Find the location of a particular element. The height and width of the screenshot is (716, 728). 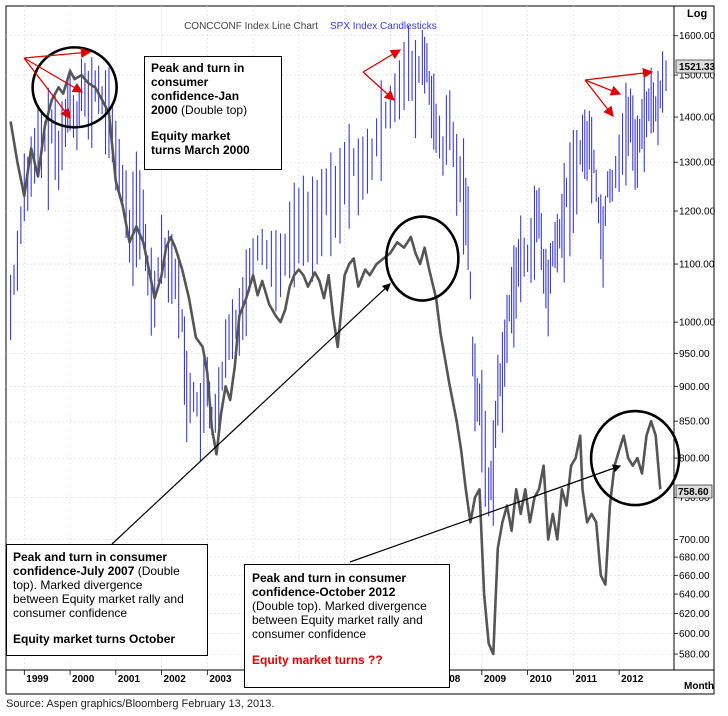

last-value-spx-box is located at coordinates (695, 66).